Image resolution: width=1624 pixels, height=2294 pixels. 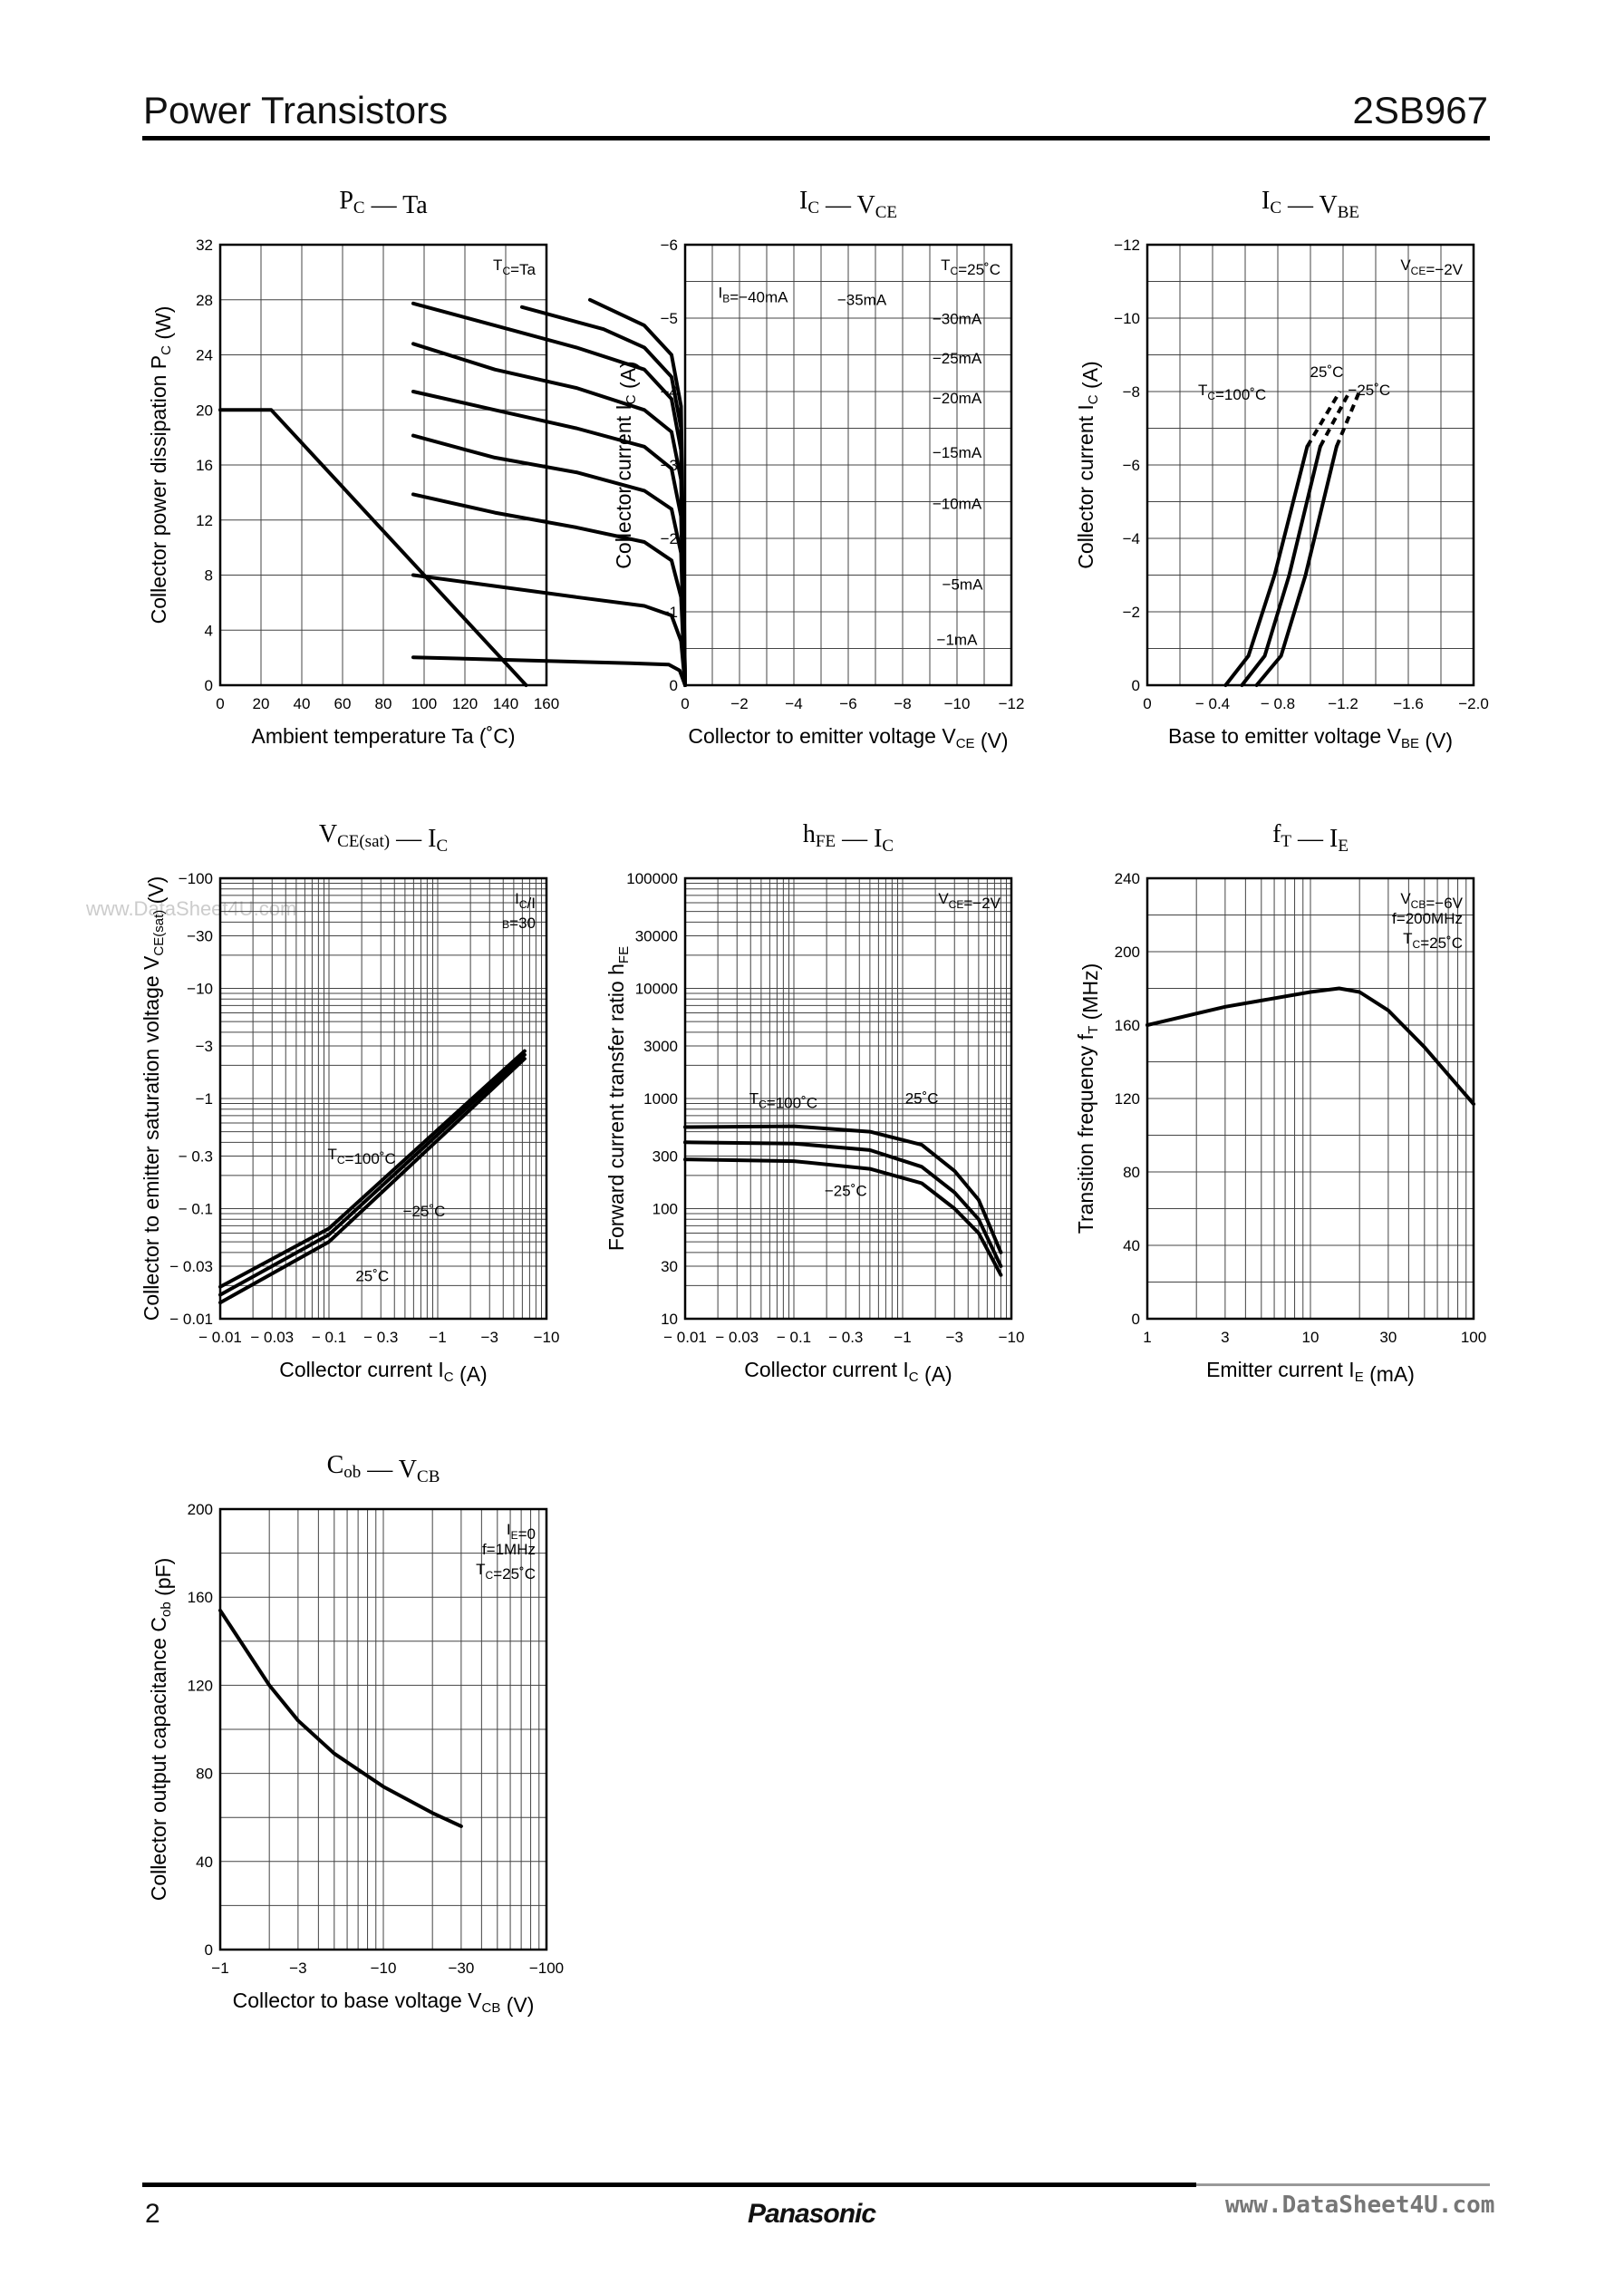 What do you see at coordinates (1085, 1137) in the screenshot?
I see `text-part: Transition frequency` at bounding box center [1085, 1137].